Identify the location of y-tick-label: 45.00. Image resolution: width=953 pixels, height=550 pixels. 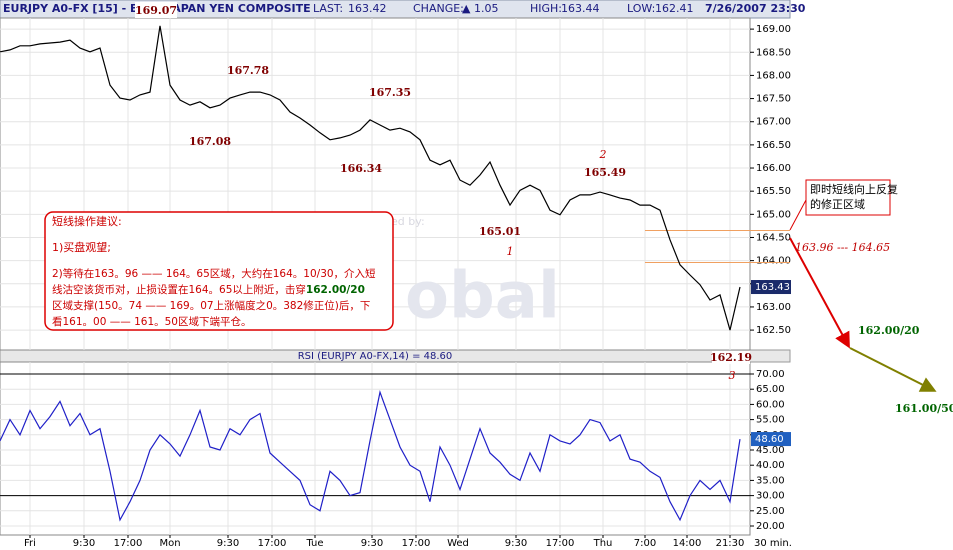
(770, 450).